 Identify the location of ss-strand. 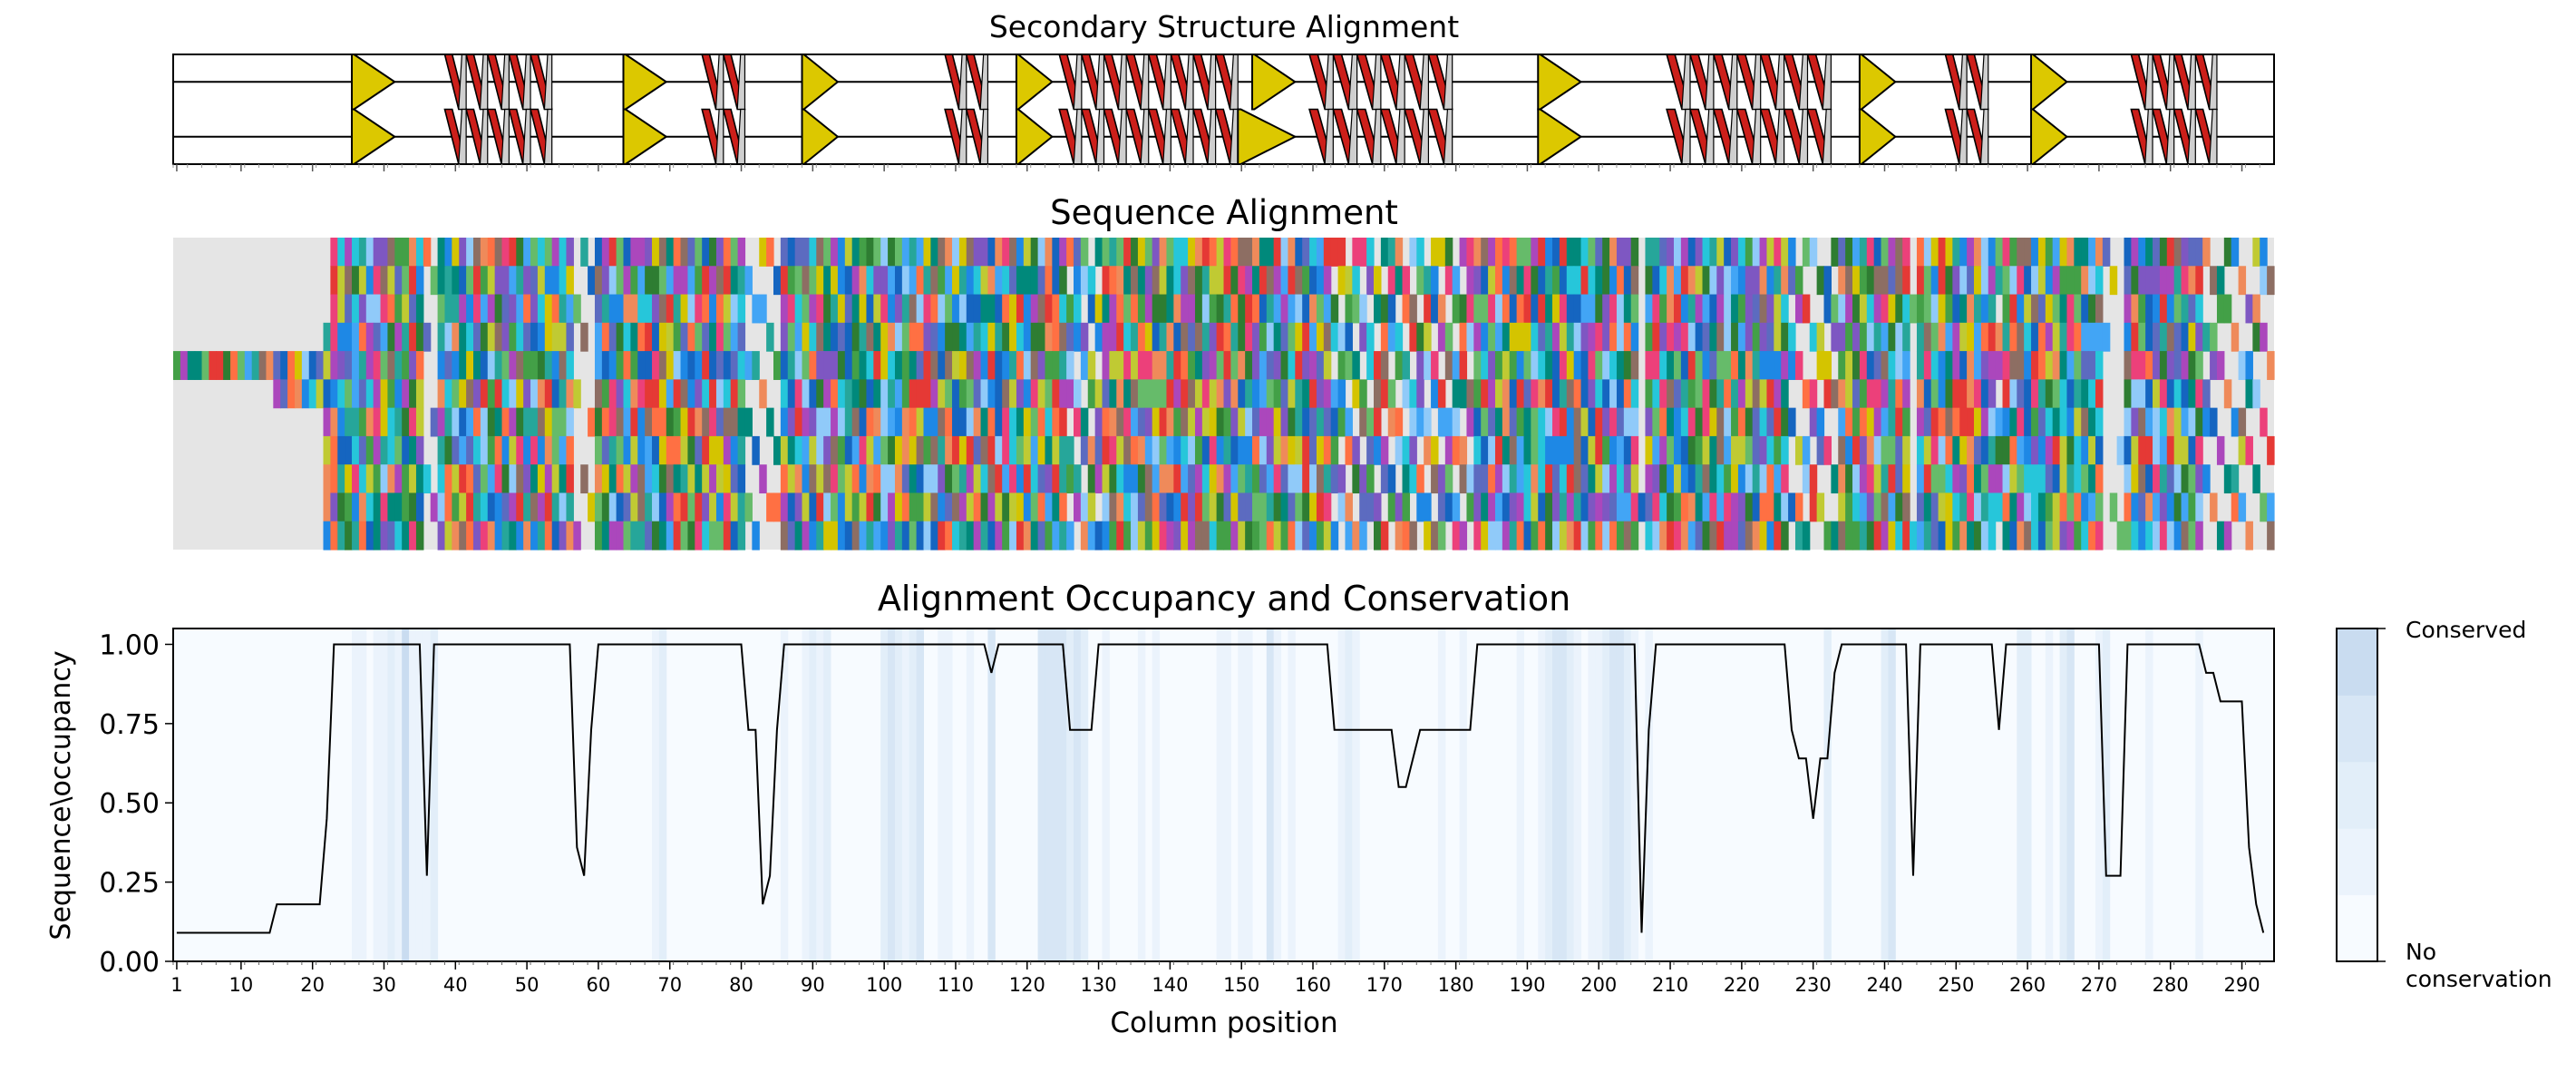
(1560, 136).